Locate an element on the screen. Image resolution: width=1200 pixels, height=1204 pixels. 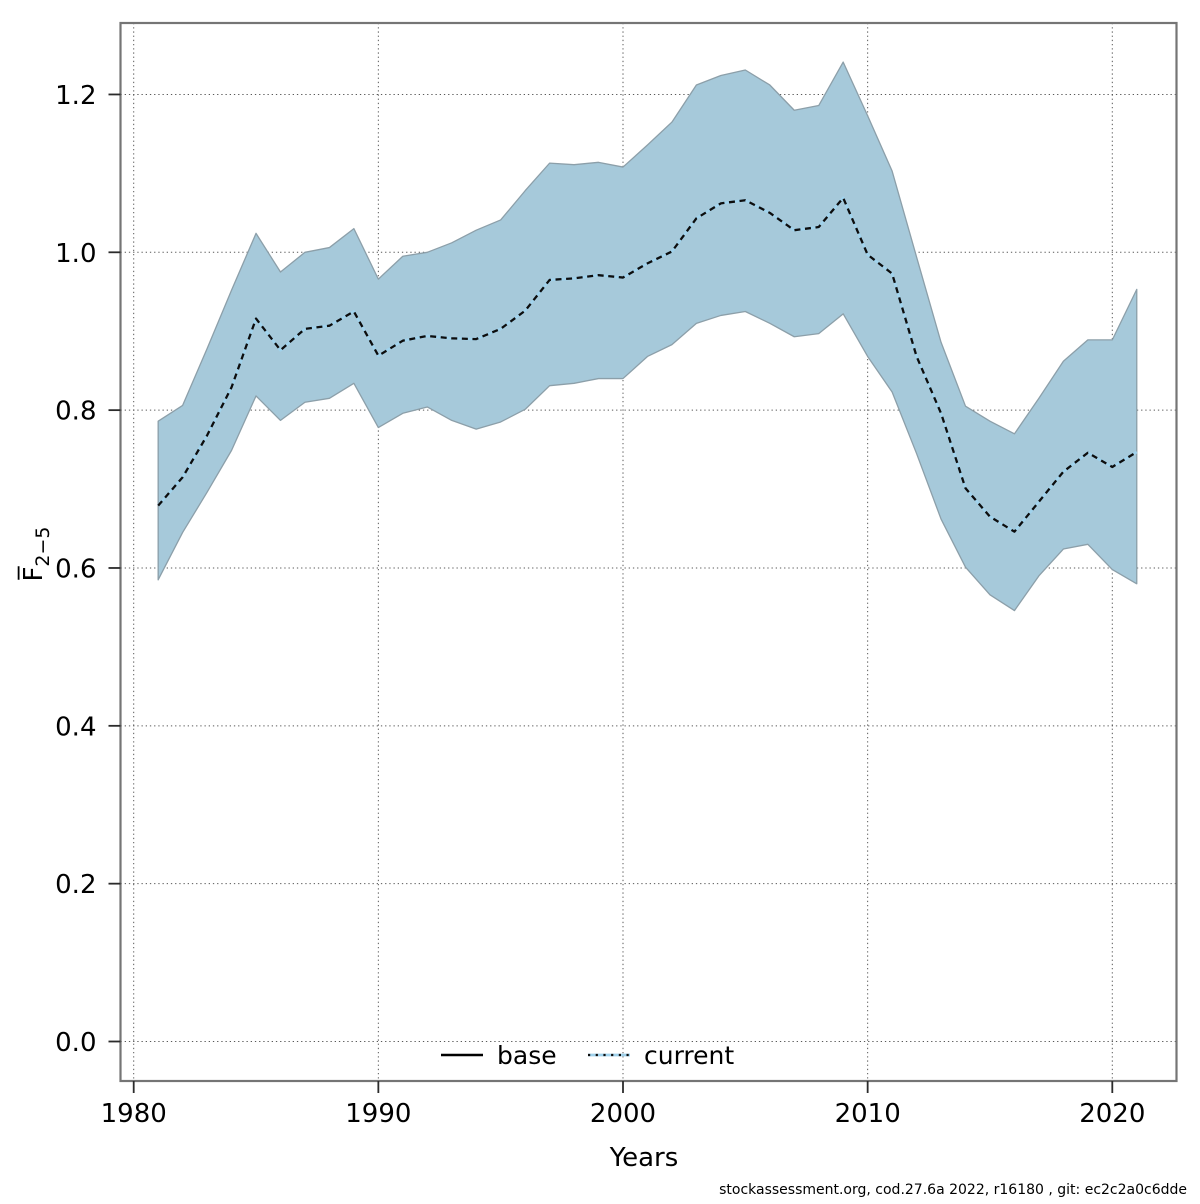
y-tick-label: 0.4 is located at coordinates (75, 727).